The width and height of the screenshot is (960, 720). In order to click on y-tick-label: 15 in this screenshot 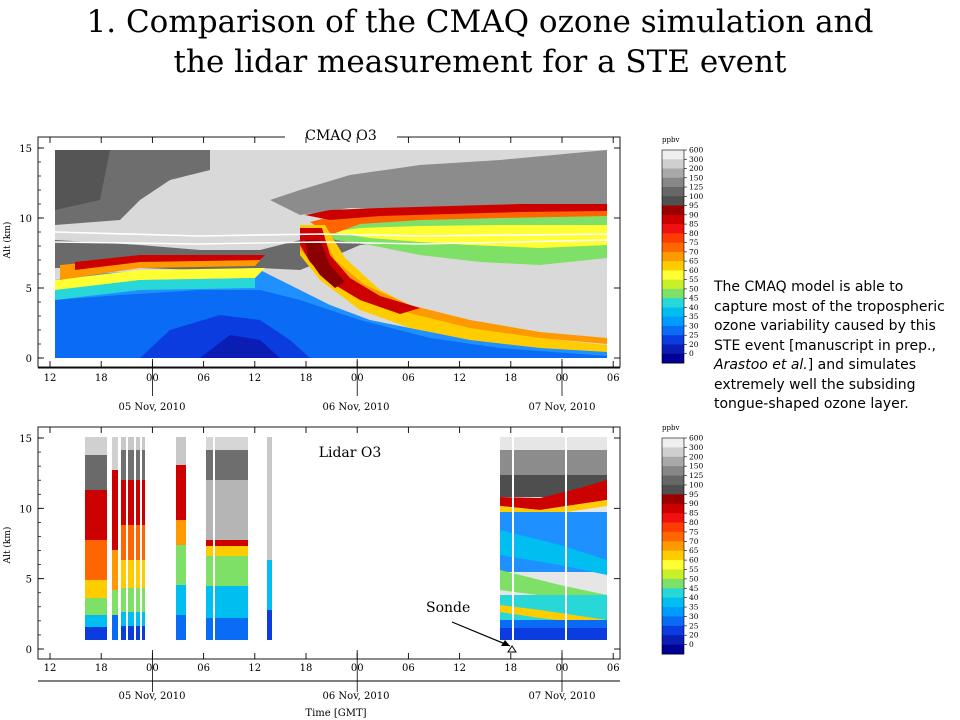, I will do `click(25, 149)`.